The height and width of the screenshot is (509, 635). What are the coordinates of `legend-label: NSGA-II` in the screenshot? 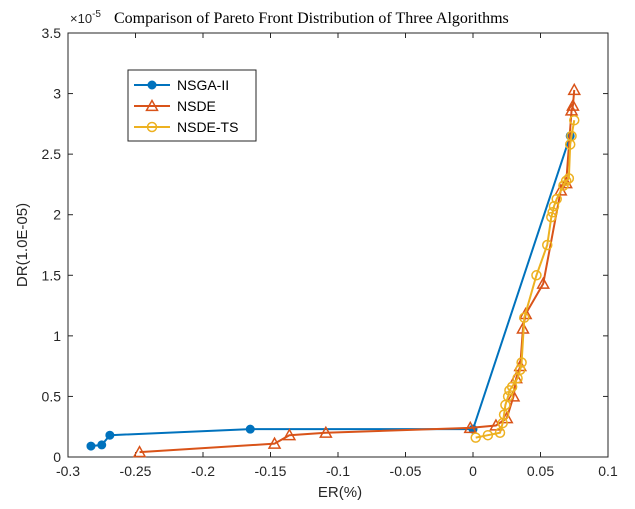 It's located at (203, 85).